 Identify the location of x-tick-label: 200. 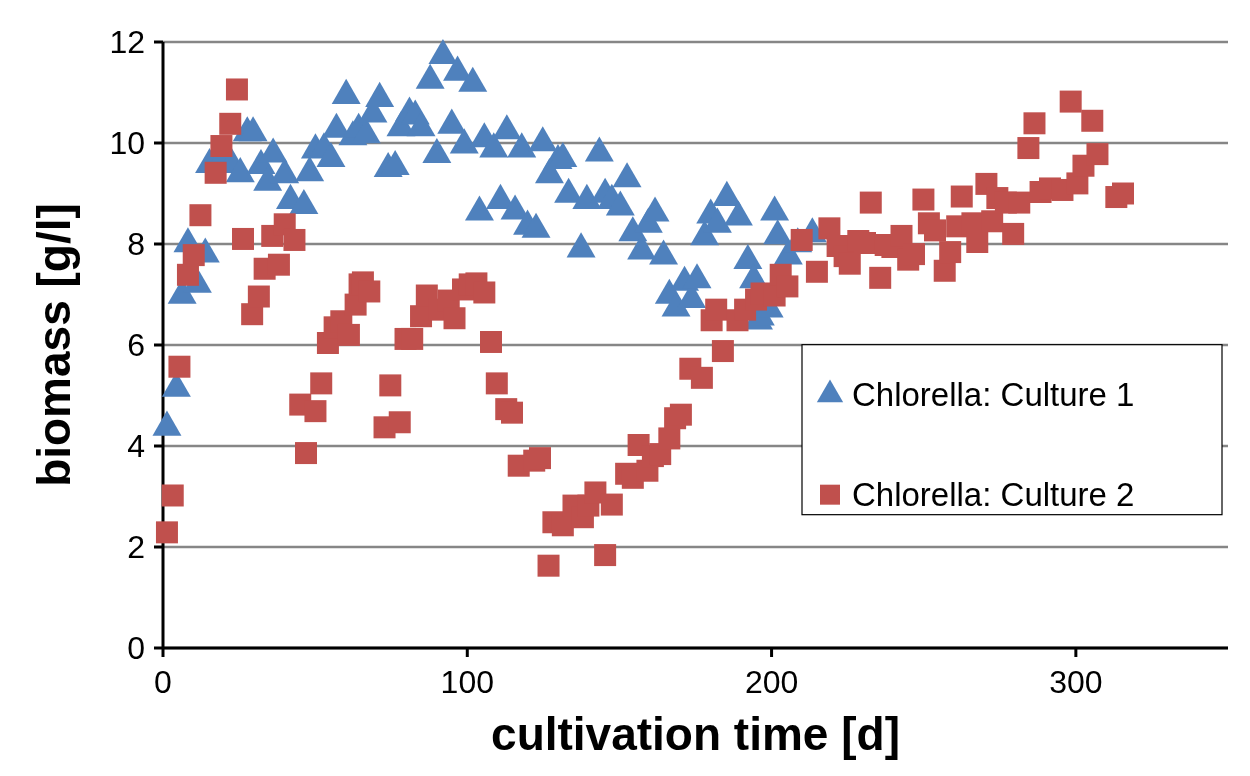
(771, 682).